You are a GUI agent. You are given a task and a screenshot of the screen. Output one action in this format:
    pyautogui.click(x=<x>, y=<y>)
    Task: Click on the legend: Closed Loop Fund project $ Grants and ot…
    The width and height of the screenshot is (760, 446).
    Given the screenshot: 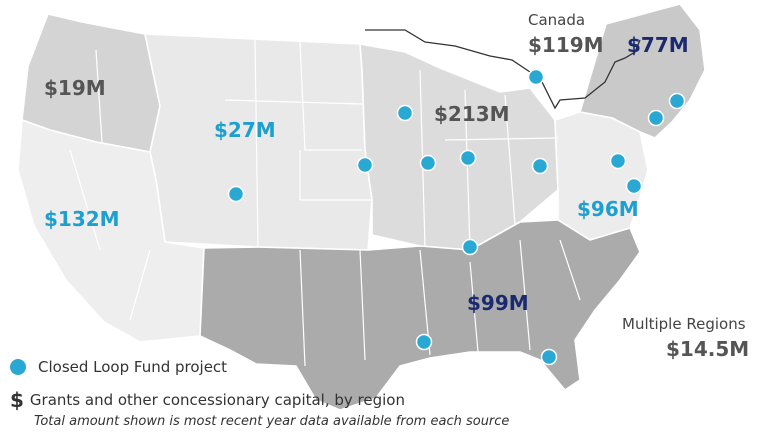 What is the action you would take?
    pyautogui.click(x=290, y=393)
    